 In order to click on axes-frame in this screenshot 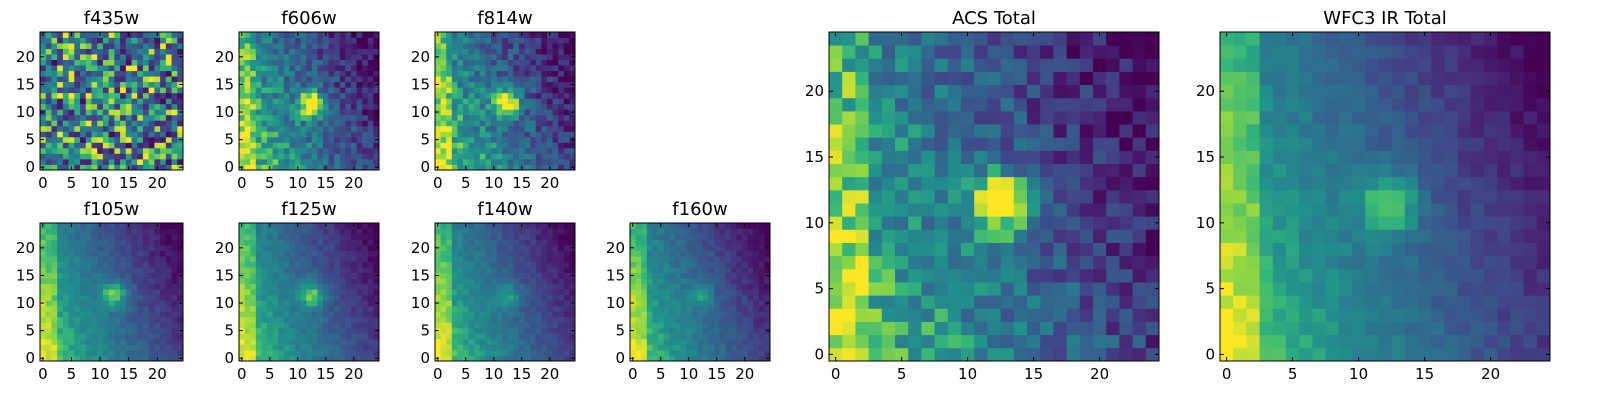, I will do `click(309, 101)`.